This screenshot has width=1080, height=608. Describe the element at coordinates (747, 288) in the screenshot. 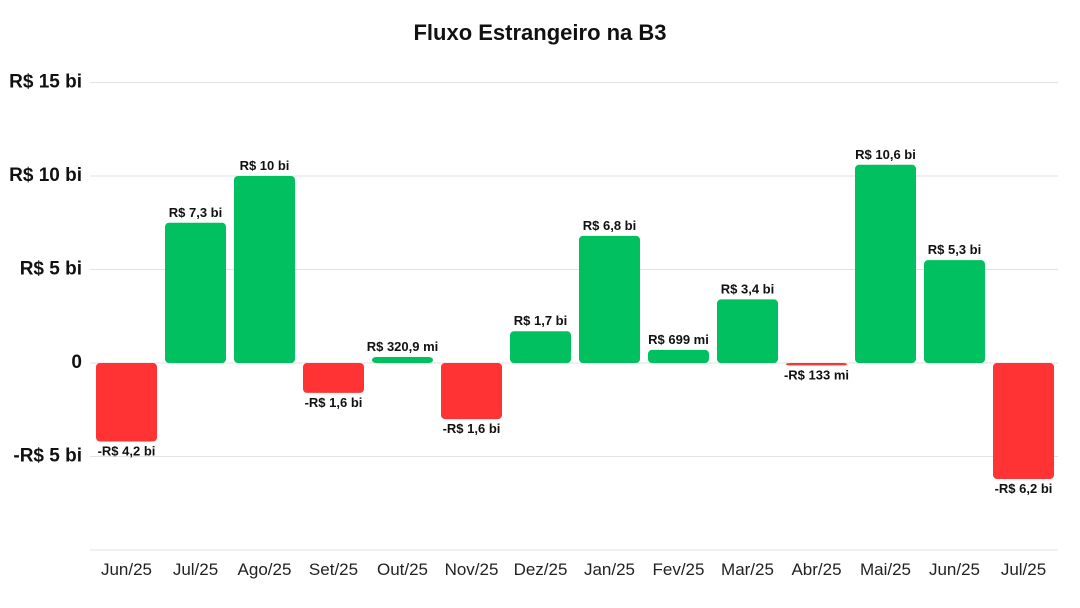

I see `data-label: R$ 3,4 bi` at that location.